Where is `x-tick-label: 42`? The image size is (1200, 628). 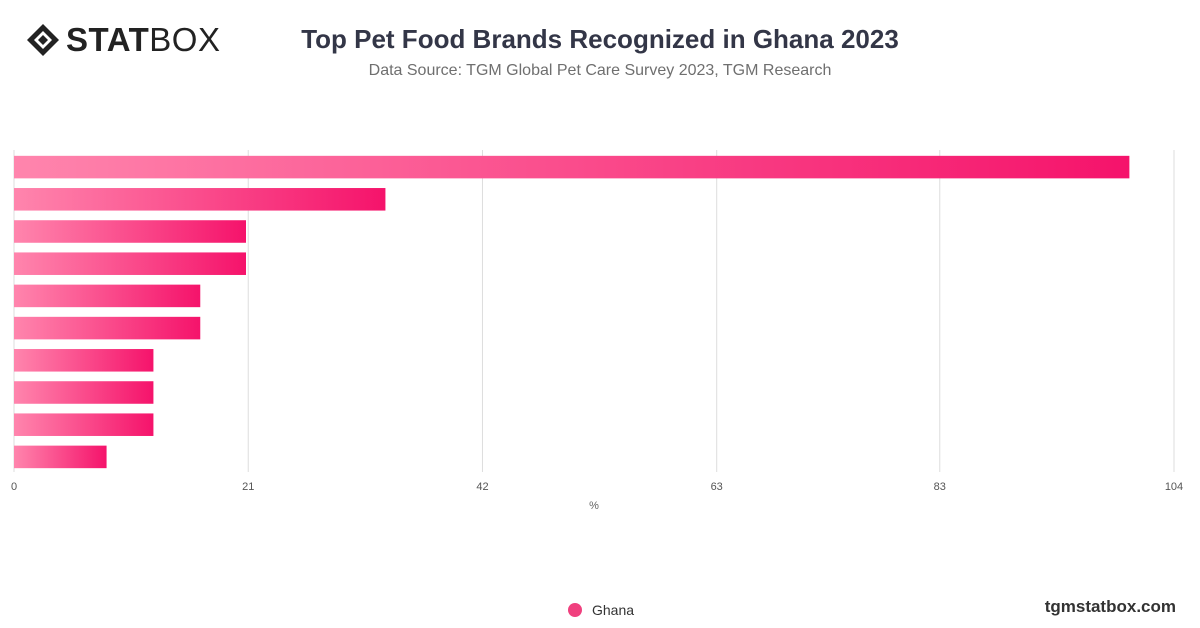
x-tick-label: 42 is located at coordinates (482, 487).